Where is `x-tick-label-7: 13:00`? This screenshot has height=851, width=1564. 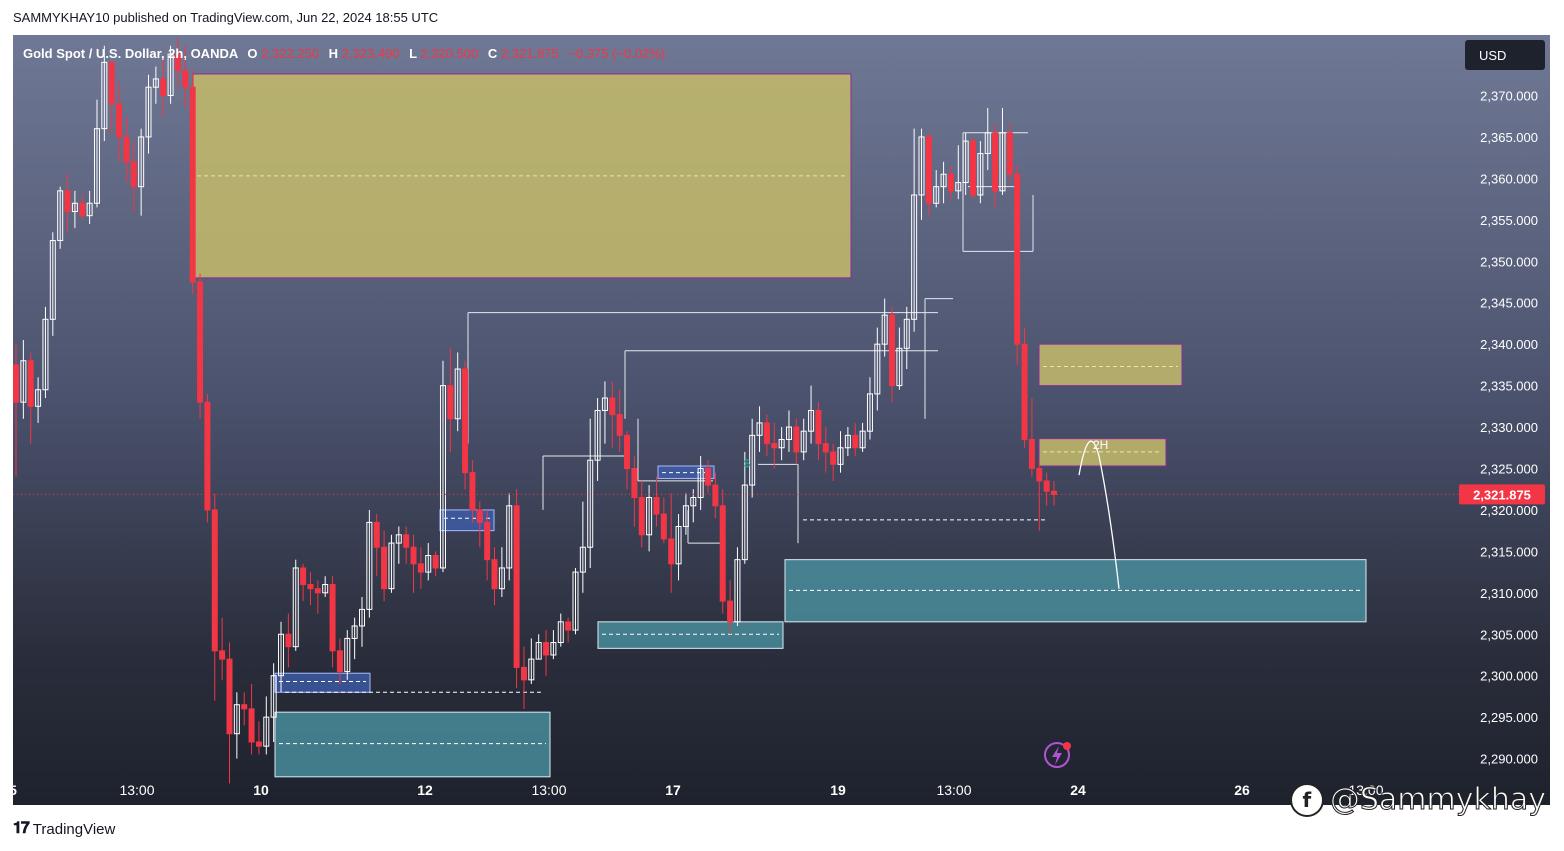
x-tick-label-7: 13:00 is located at coordinates (953, 790).